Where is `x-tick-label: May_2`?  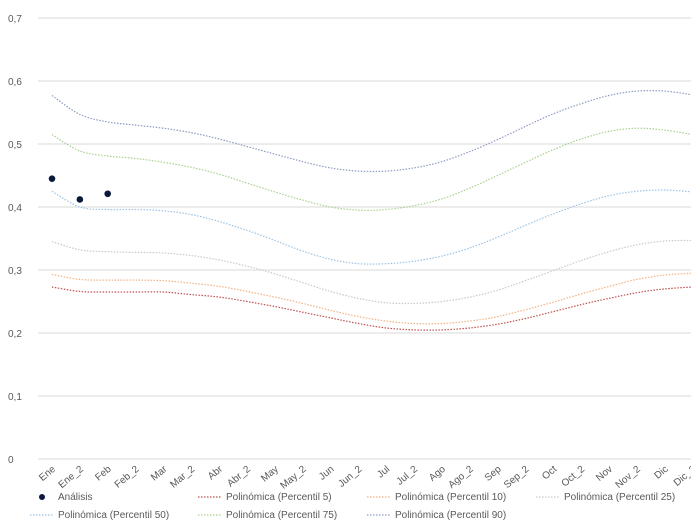 x-tick-label: May_2 is located at coordinates (294, 478).